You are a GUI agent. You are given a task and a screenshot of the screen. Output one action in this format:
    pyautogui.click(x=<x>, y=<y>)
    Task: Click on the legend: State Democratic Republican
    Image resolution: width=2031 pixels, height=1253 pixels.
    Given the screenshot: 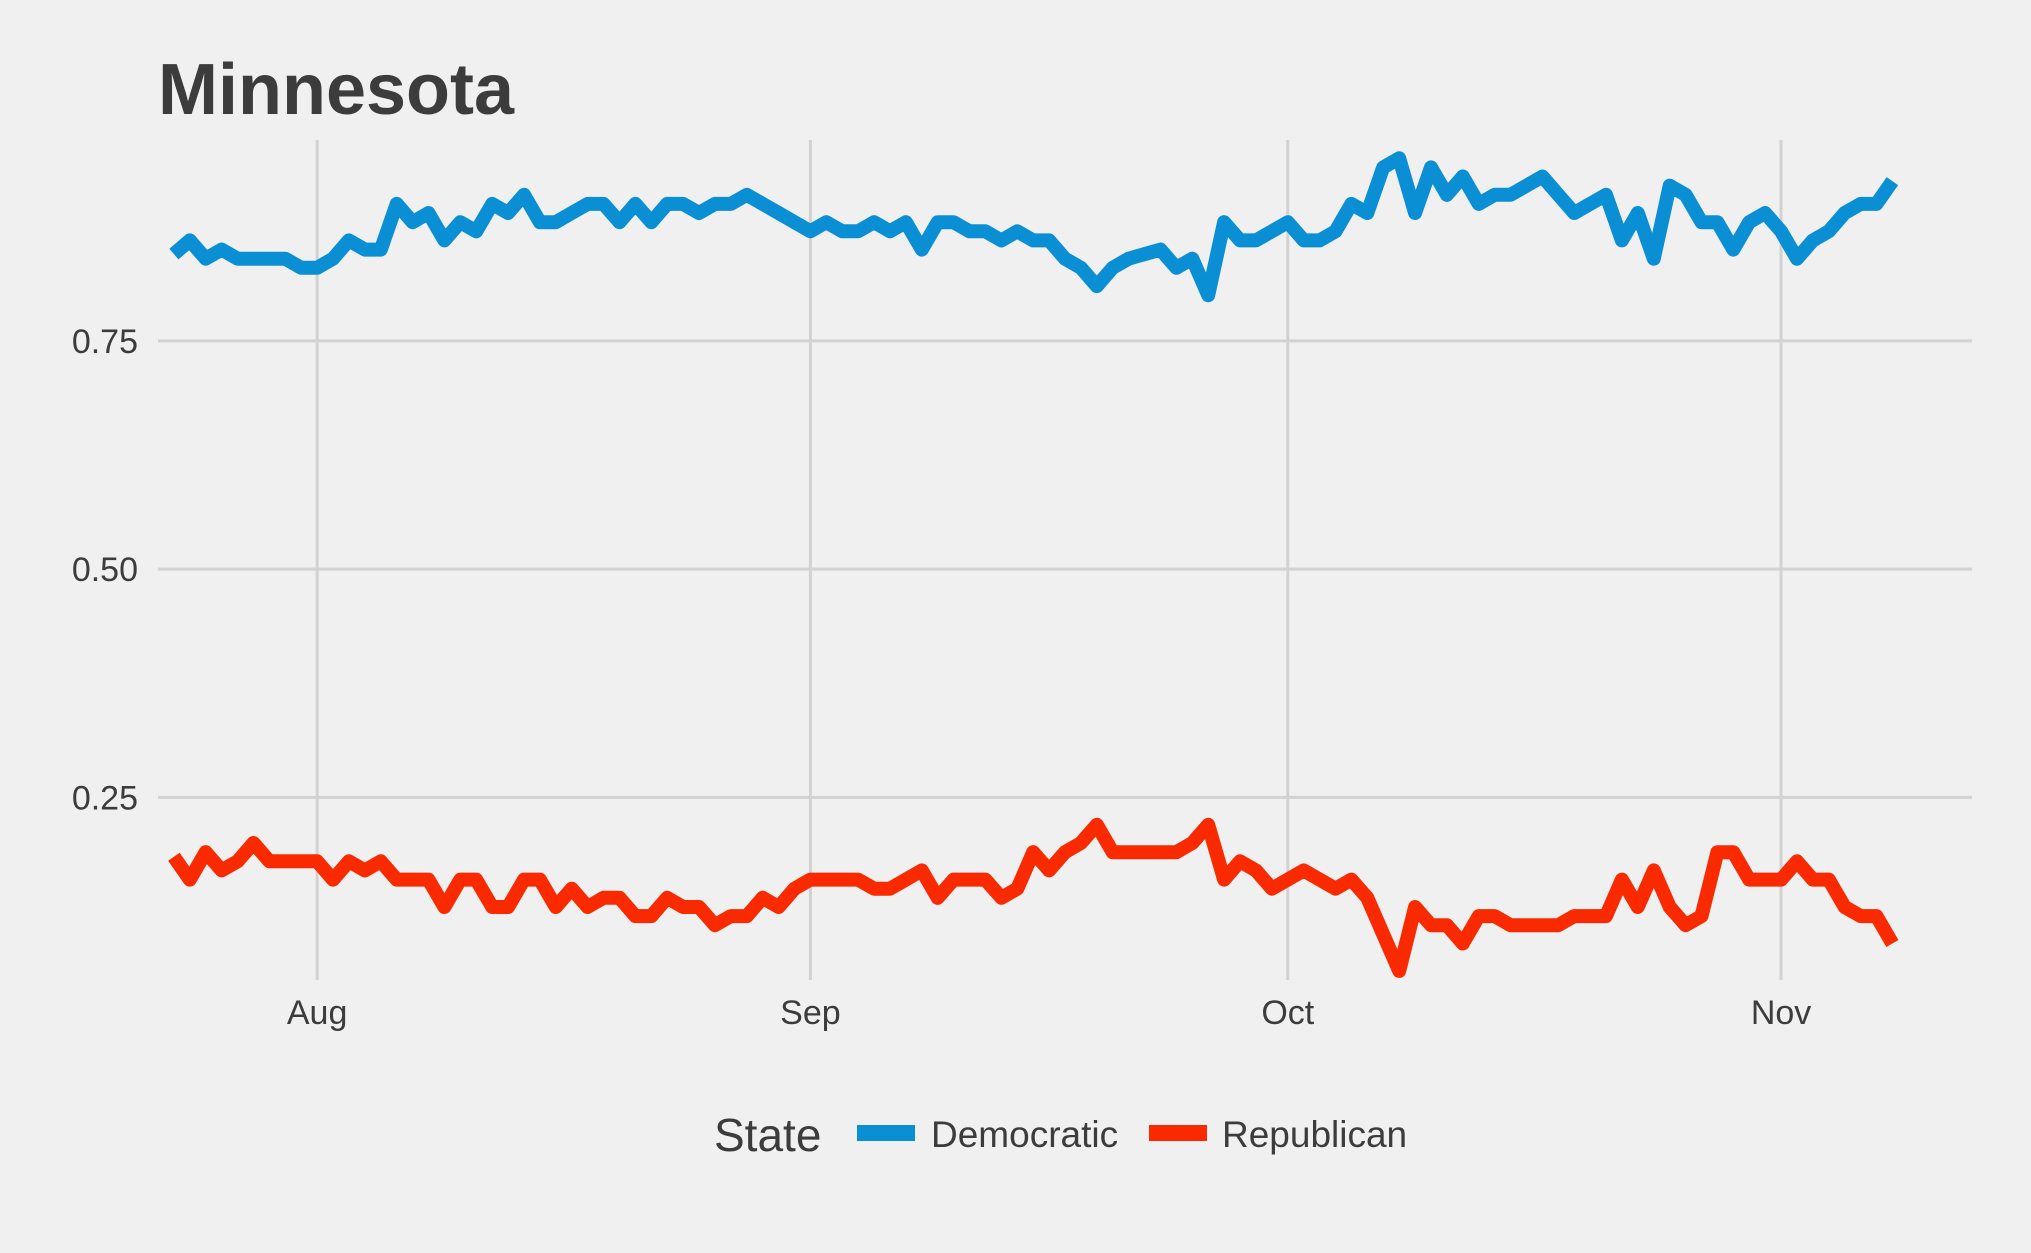 What is the action you would take?
    pyautogui.click(x=1060, y=1135)
    